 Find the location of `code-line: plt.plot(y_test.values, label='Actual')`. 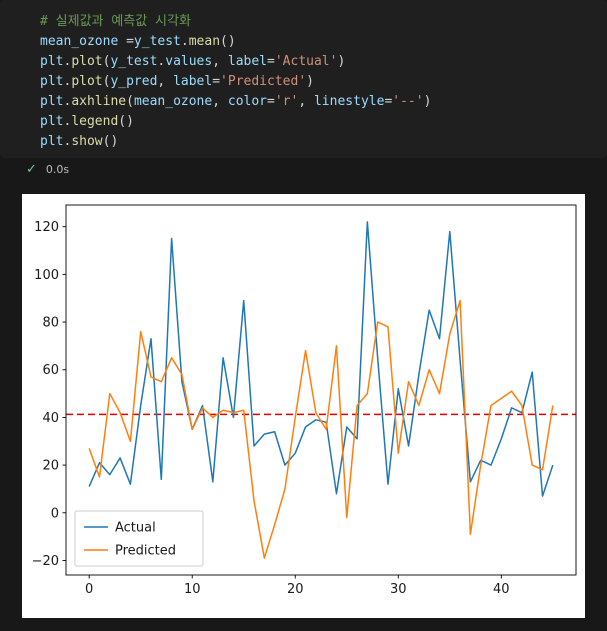

code-line: plt.plot(y_test.values, label='Actual') is located at coordinates (319, 62).